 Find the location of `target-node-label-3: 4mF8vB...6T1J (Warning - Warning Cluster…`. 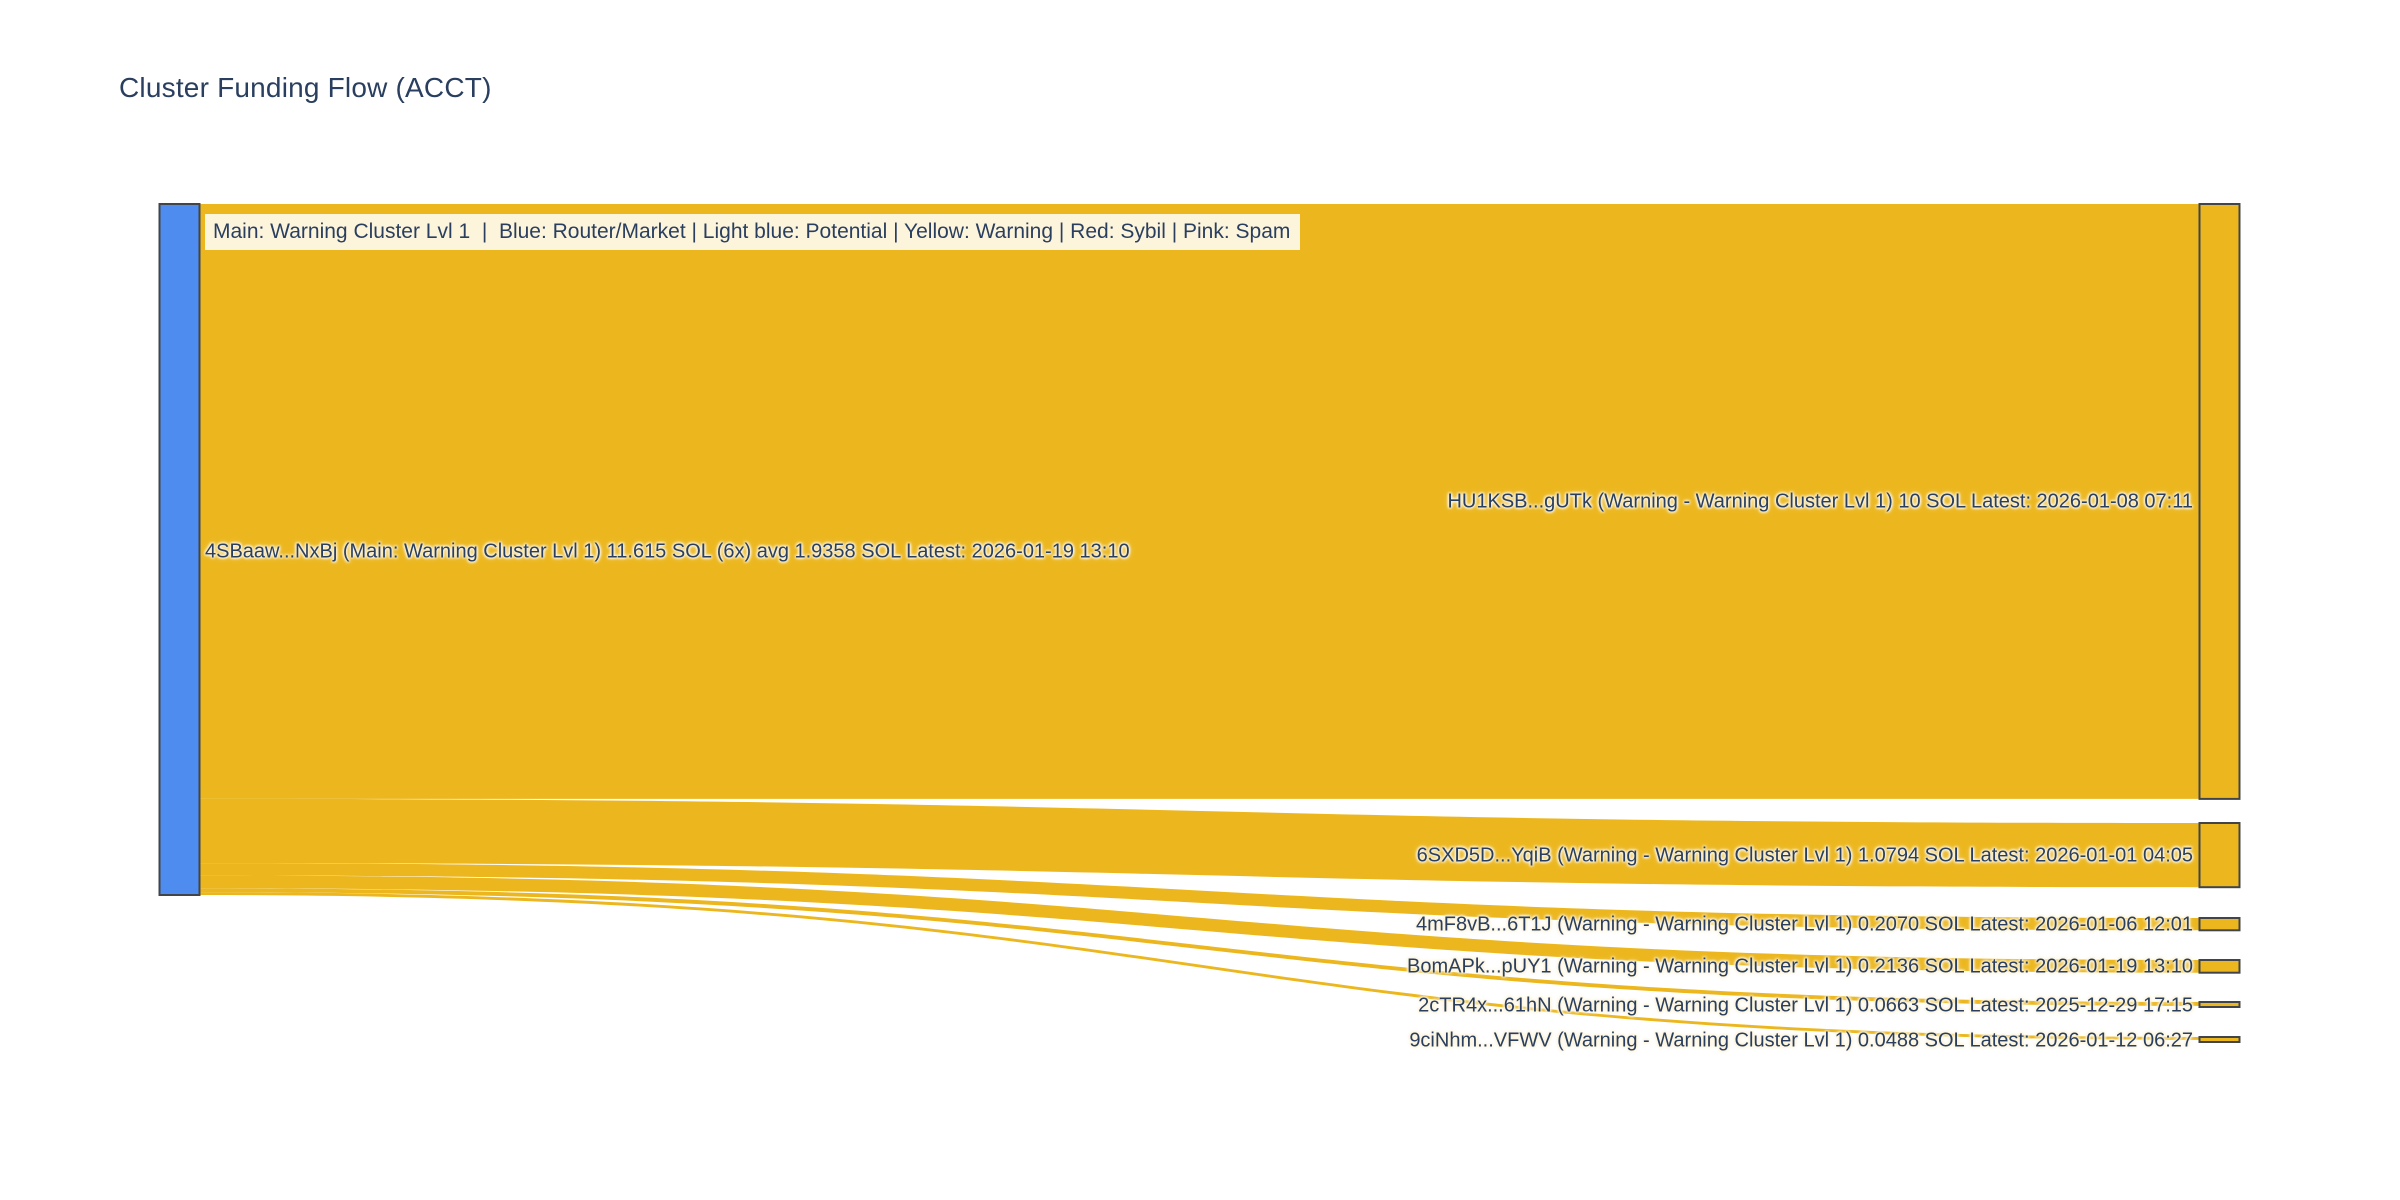

target-node-label-3: 4mF8vB...6T1J (Warning - Warning Cluster… is located at coordinates (1804, 924).